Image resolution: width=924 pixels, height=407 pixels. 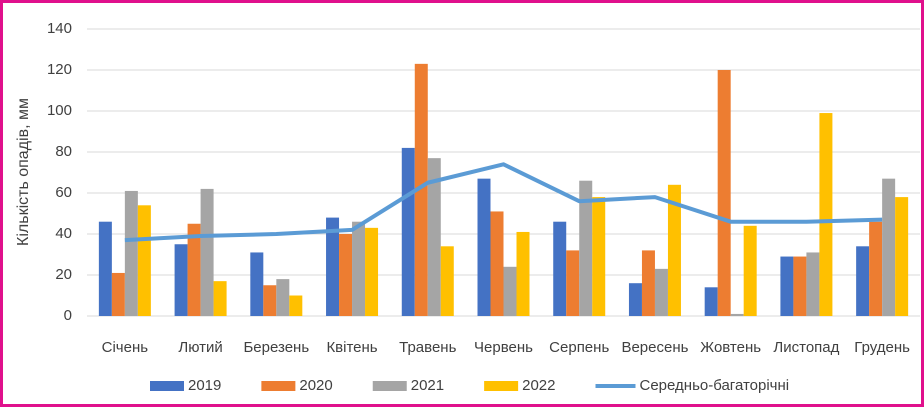 What do you see at coordinates (579, 347) in the screenshot?
I see `x-tick-label: Серпень` at bounding box center [579, 347].